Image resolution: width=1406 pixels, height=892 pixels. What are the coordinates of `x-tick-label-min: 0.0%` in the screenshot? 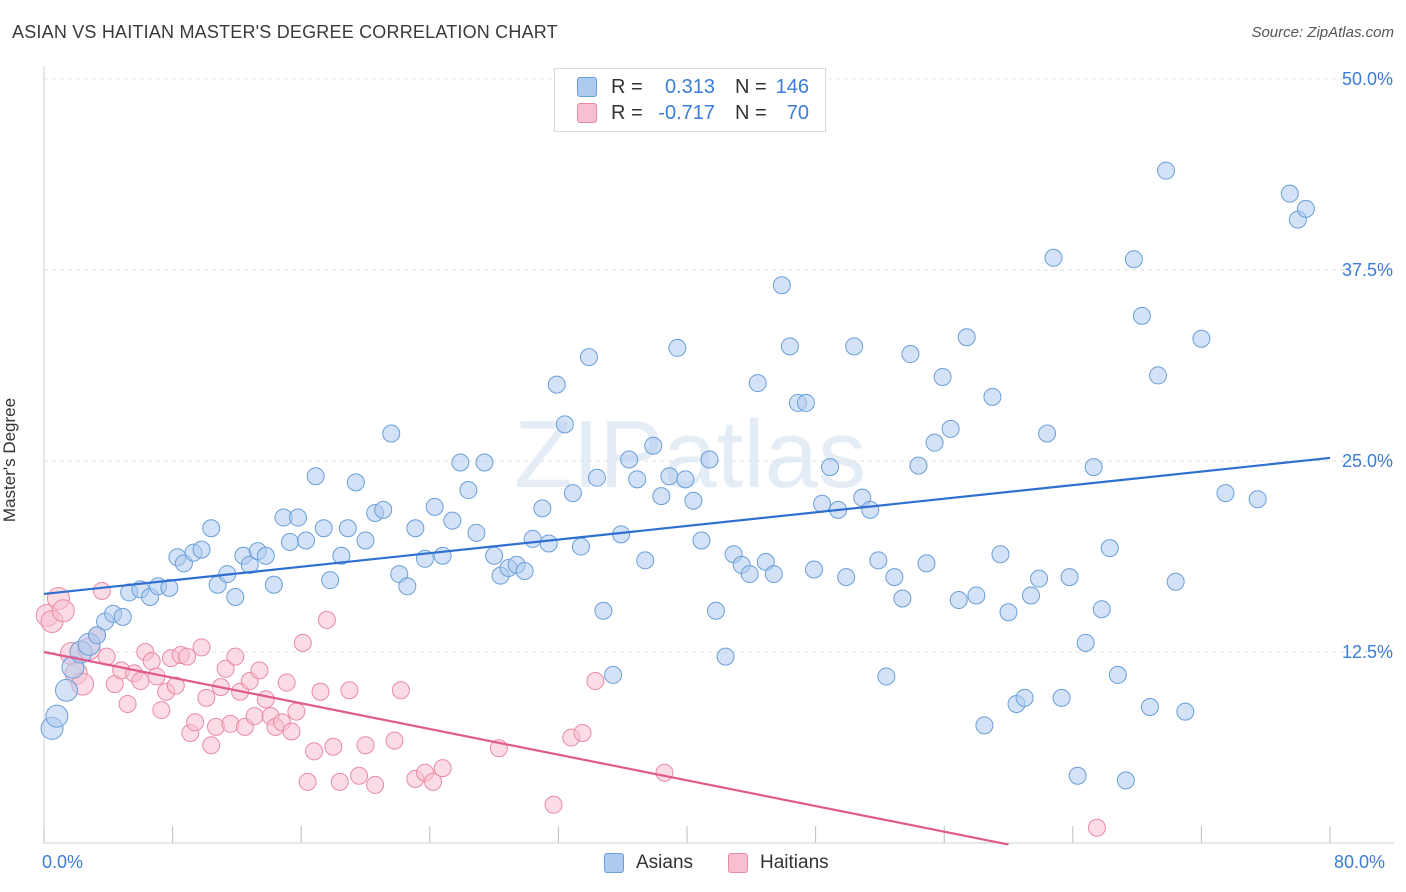 It's located at (63, 862).